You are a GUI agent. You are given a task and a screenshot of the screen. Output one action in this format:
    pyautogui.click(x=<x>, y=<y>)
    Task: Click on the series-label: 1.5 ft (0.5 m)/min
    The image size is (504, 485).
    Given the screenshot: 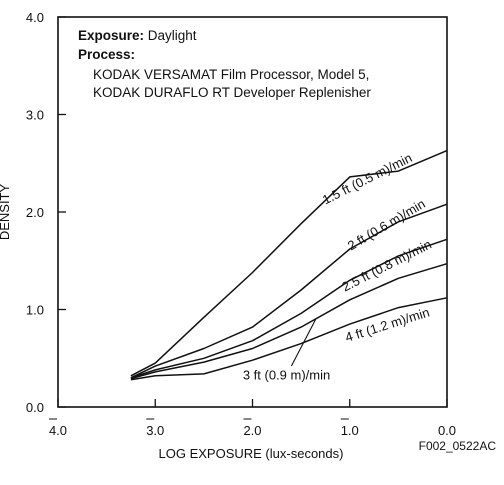 What is the action you would take?
    pyautogui.click(x=367, y=178)
    